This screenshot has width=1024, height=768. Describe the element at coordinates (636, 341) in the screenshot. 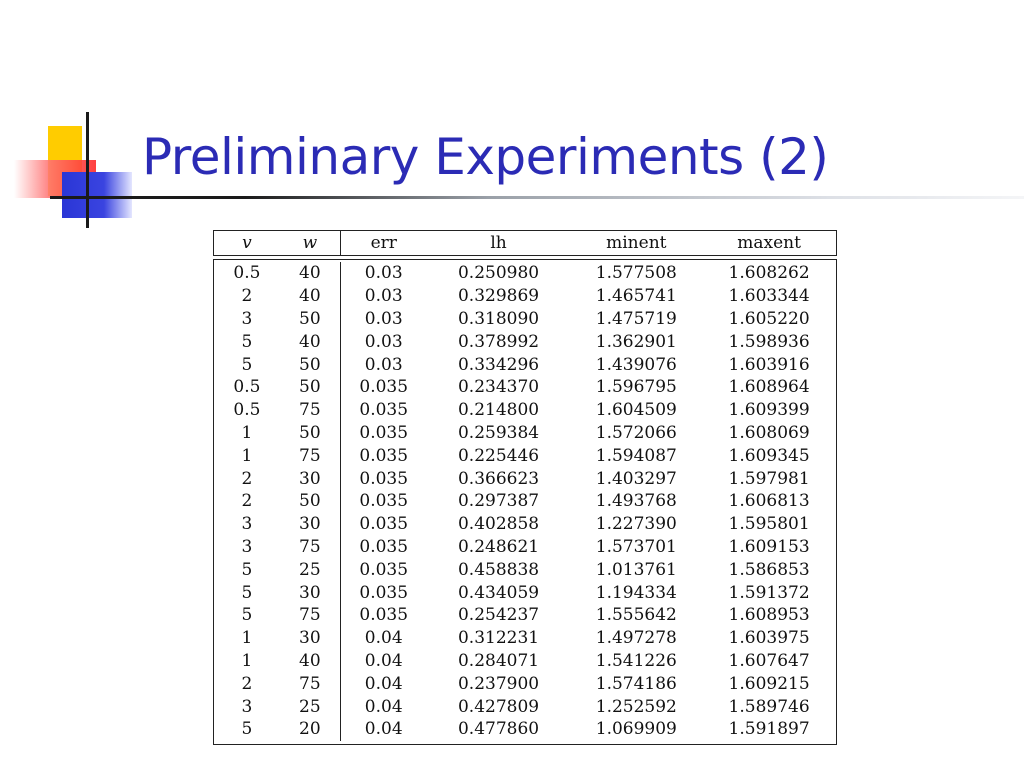

I see `cell-minent: 1.362901` at that location.